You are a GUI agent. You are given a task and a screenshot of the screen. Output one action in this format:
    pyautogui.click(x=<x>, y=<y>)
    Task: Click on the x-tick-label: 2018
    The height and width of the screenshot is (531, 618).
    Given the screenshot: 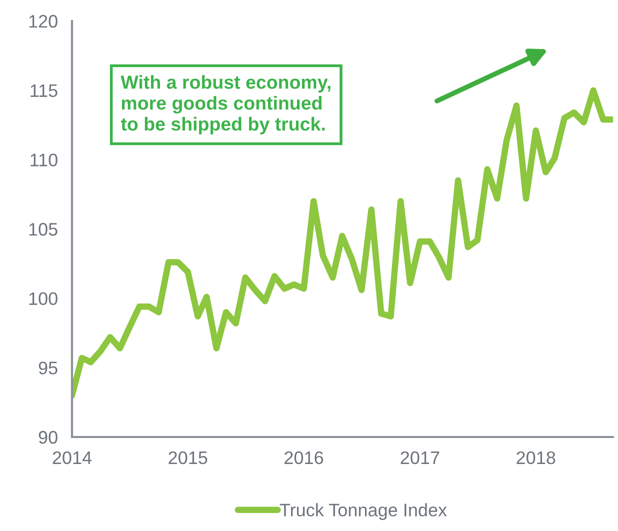 What is the action you would take?
    pyautogui.click(x=536, y=457)
    